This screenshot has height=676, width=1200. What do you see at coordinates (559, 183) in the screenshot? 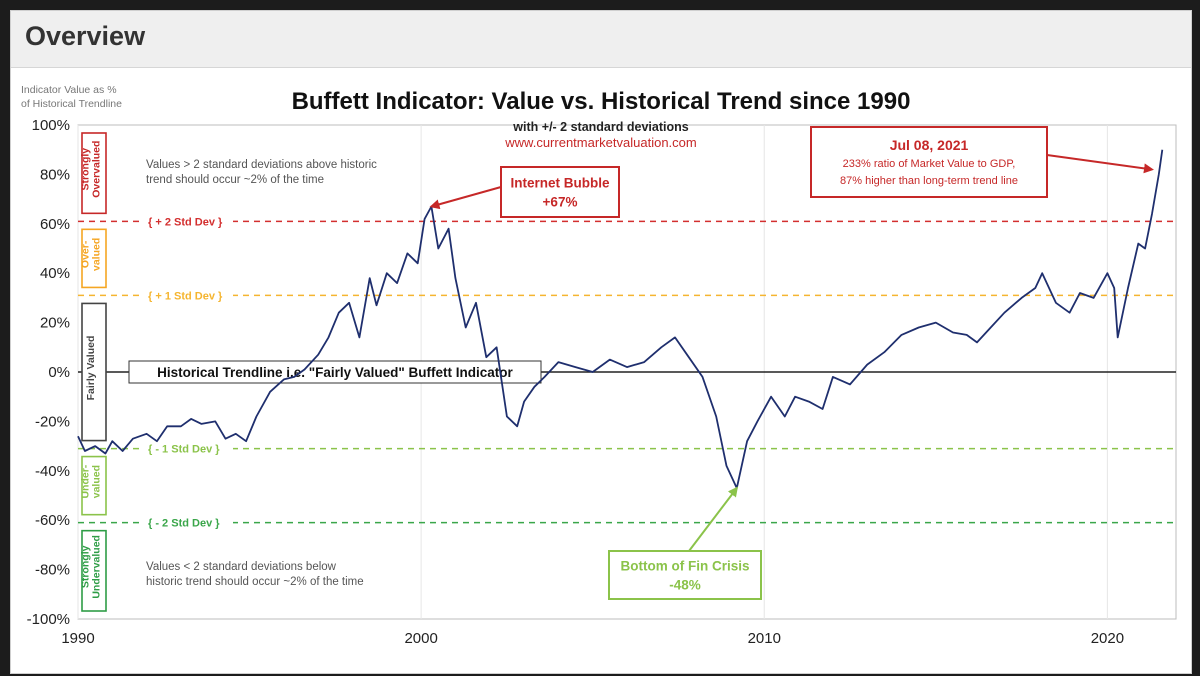
I see `annotation-text-internet-bubble: Internet Bubble` at bounding box center [559, 183].